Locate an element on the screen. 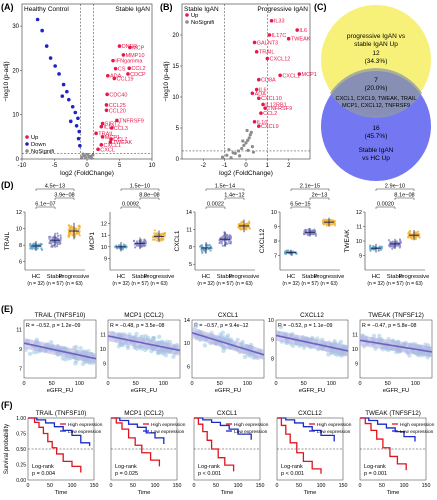 The image size is (437, 500). venn-intersection is located at coordinates (376, 93).